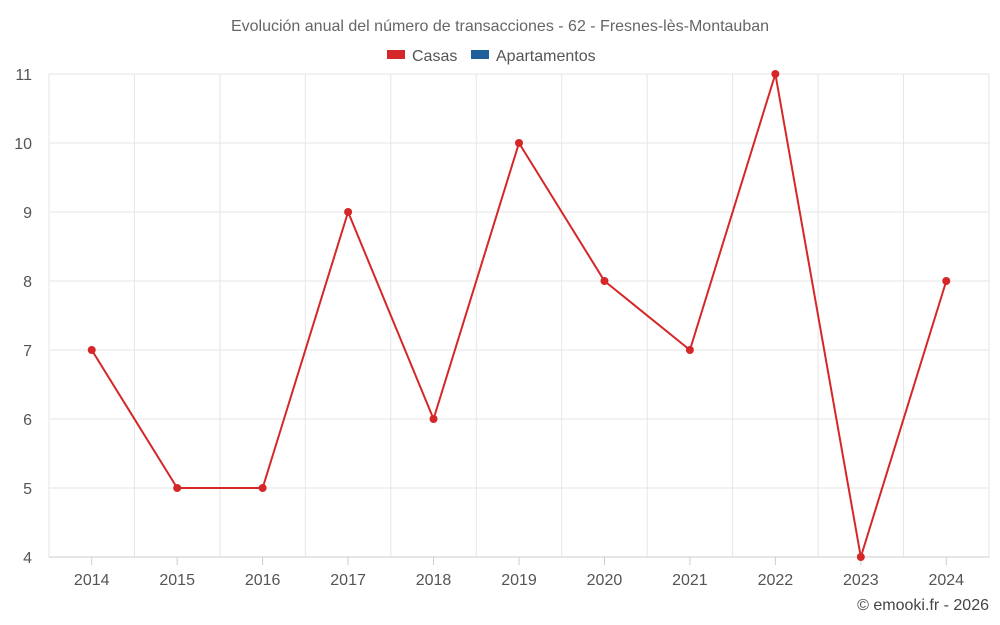  What do you see at coordinates (27, 351) in the screenshot?
I see `y-tick-label: 7` at bounding box center [27, 351].